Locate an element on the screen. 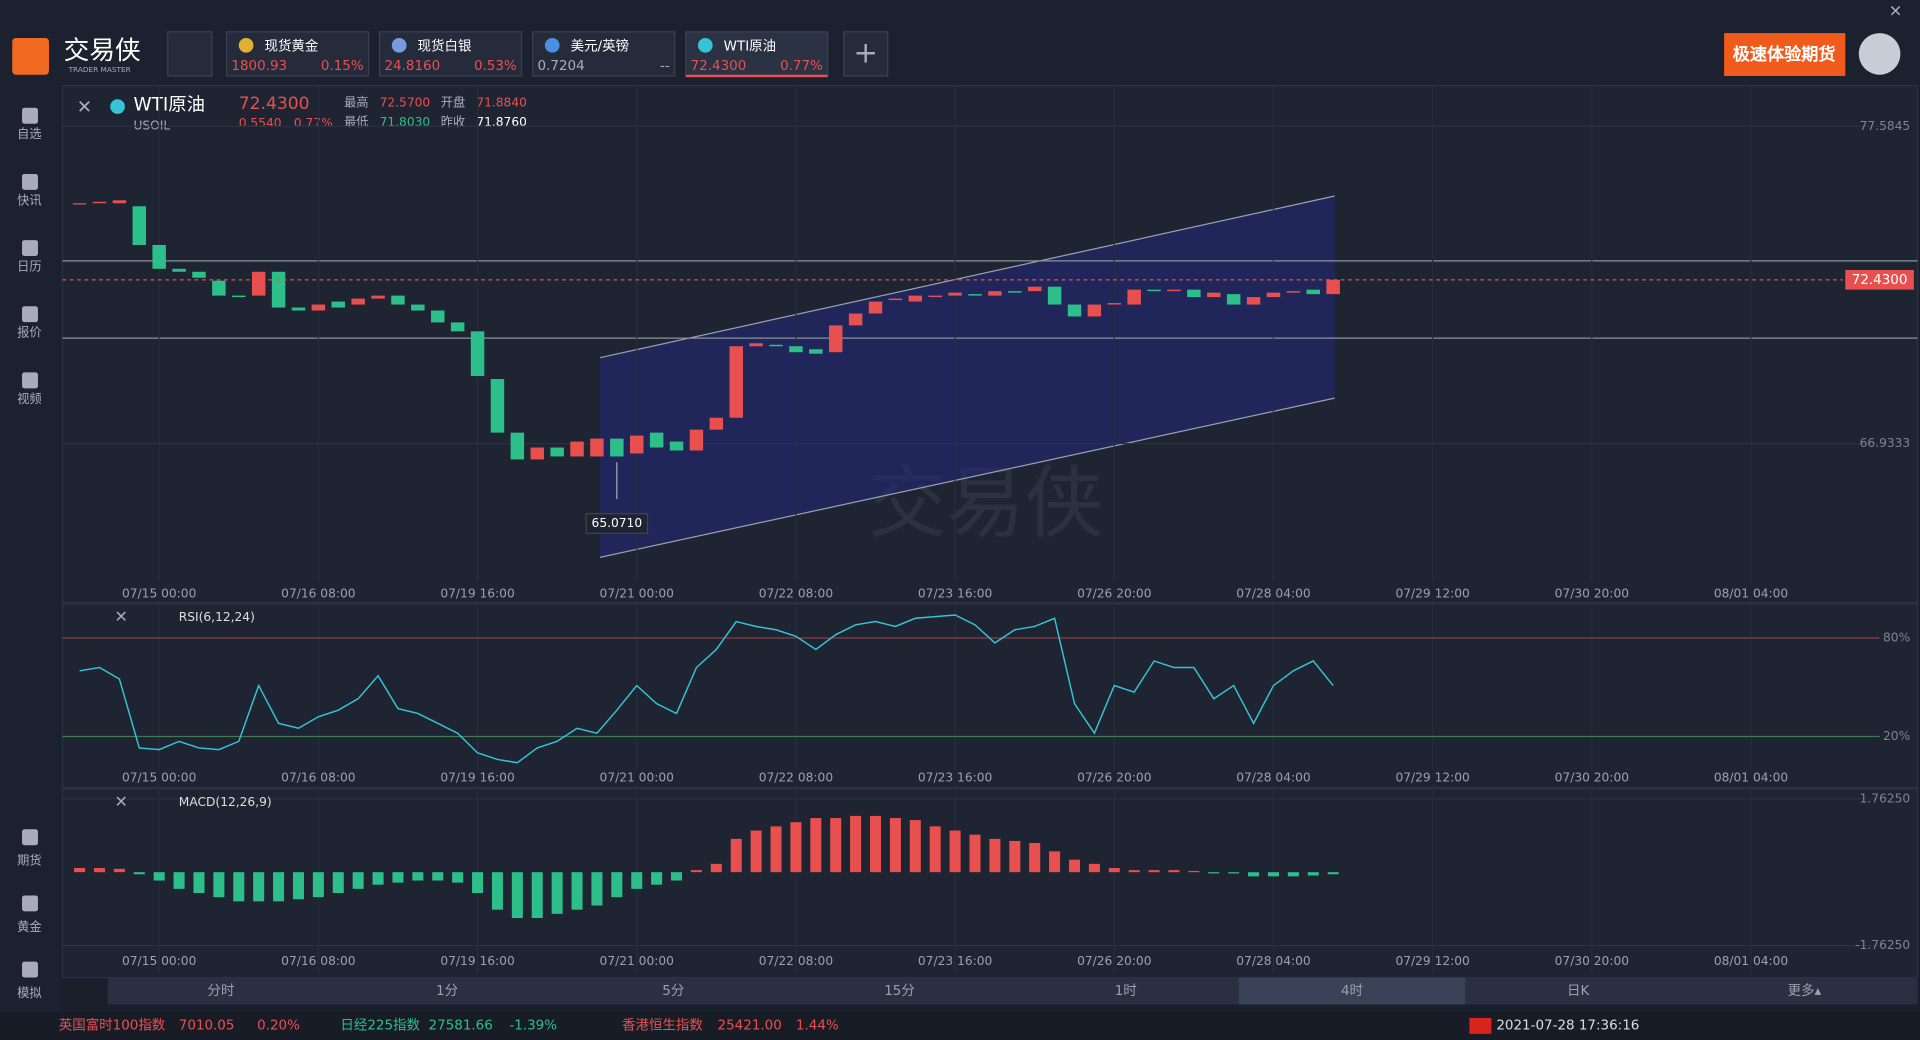 The image size is (1920, 1040). y-tick-label: 80% is located at coordinates (1896, 637).